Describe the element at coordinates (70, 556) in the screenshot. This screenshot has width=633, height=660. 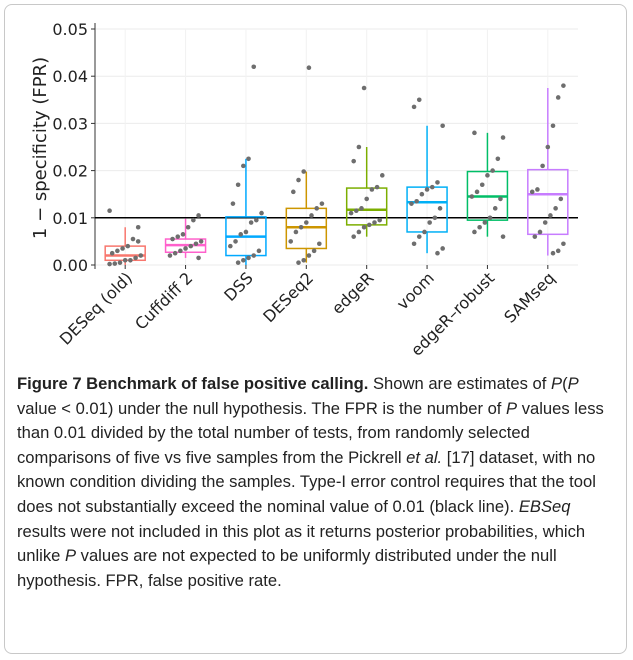
I see `caption-text: P` at that location.